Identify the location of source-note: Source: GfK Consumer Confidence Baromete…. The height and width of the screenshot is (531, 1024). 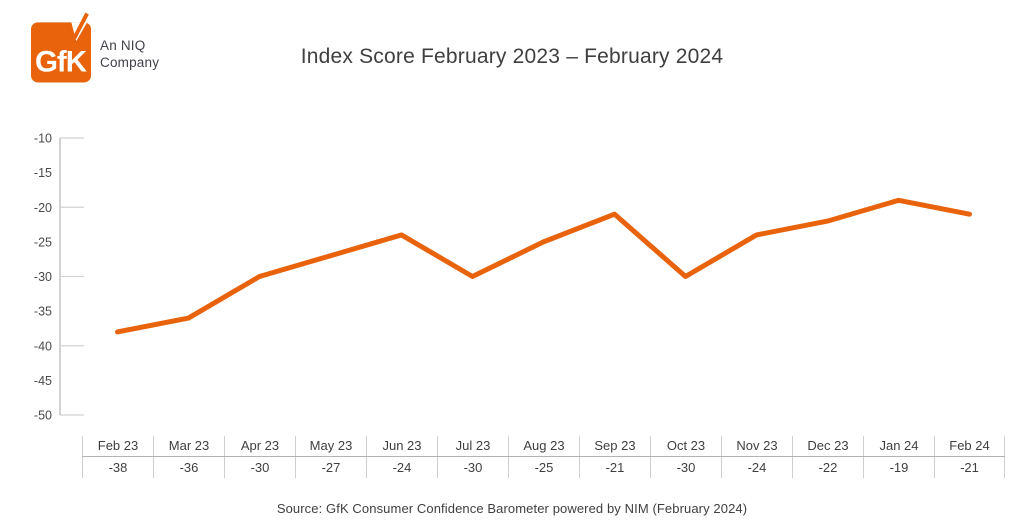
(512, 508).